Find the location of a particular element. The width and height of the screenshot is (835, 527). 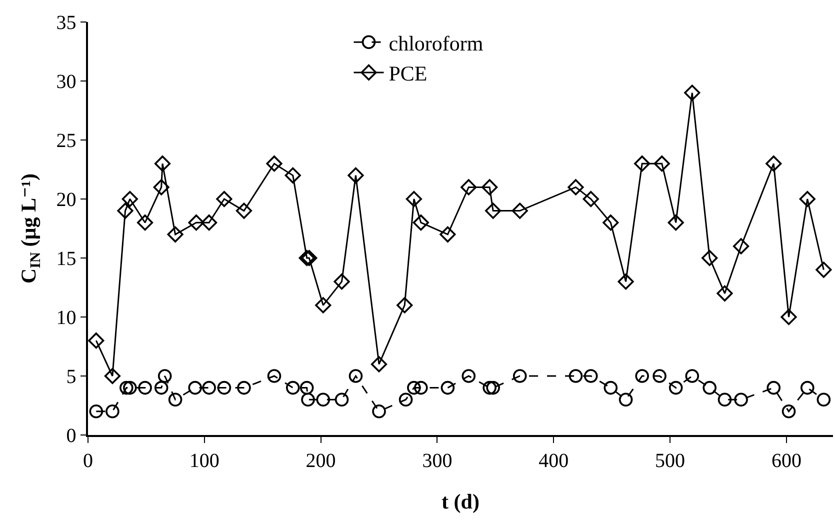

y-tick-label: 0 is located at coordinates (71, 436).